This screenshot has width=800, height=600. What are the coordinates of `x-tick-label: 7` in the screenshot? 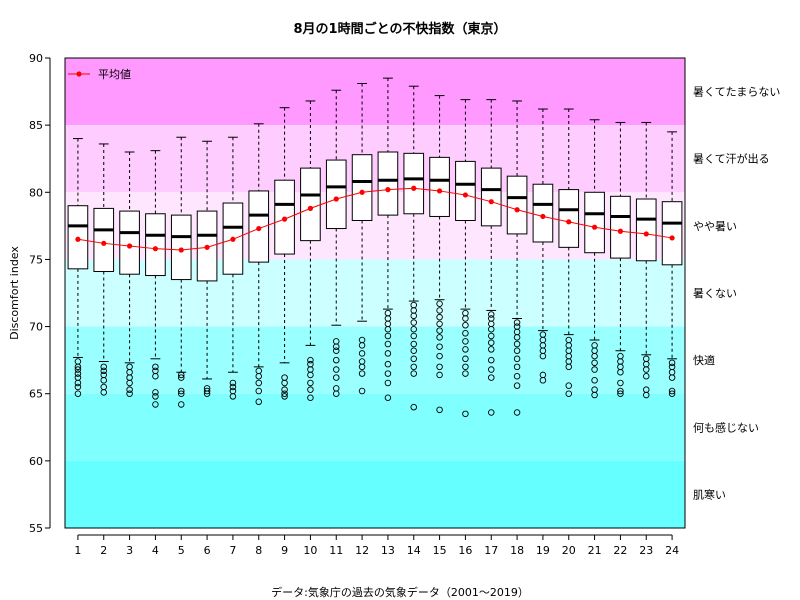 It's located at (232, 550).